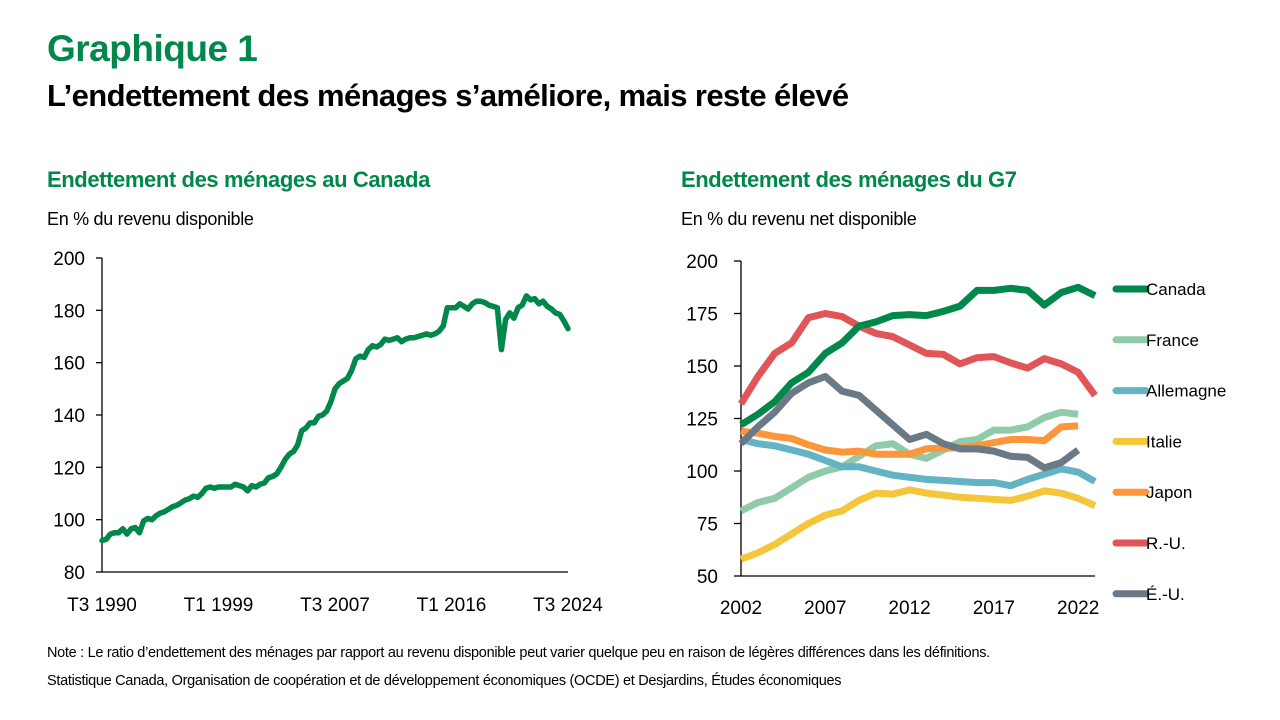  Describe the element at coordinates (452, 605) in the screenshot. I see `x-tick-label: T1 2016` at that location.